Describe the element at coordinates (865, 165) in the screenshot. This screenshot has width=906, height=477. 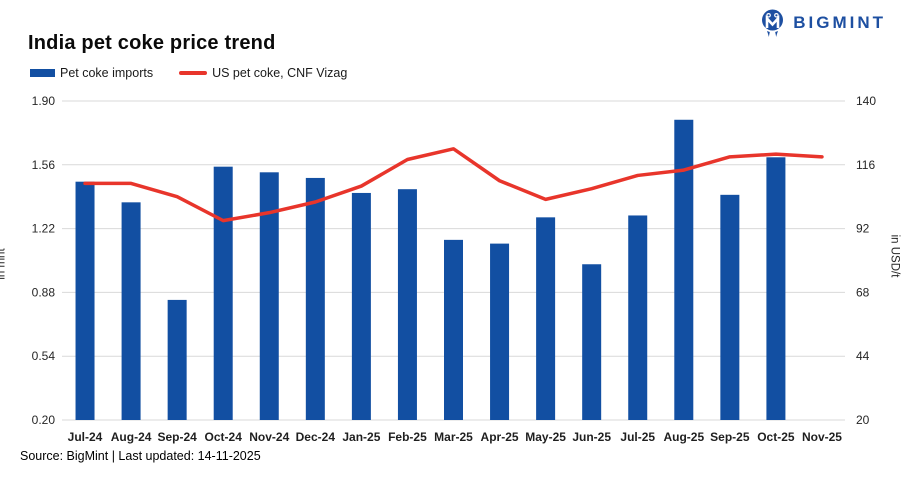
I see `right-axis-tick-label: 116` at that location.